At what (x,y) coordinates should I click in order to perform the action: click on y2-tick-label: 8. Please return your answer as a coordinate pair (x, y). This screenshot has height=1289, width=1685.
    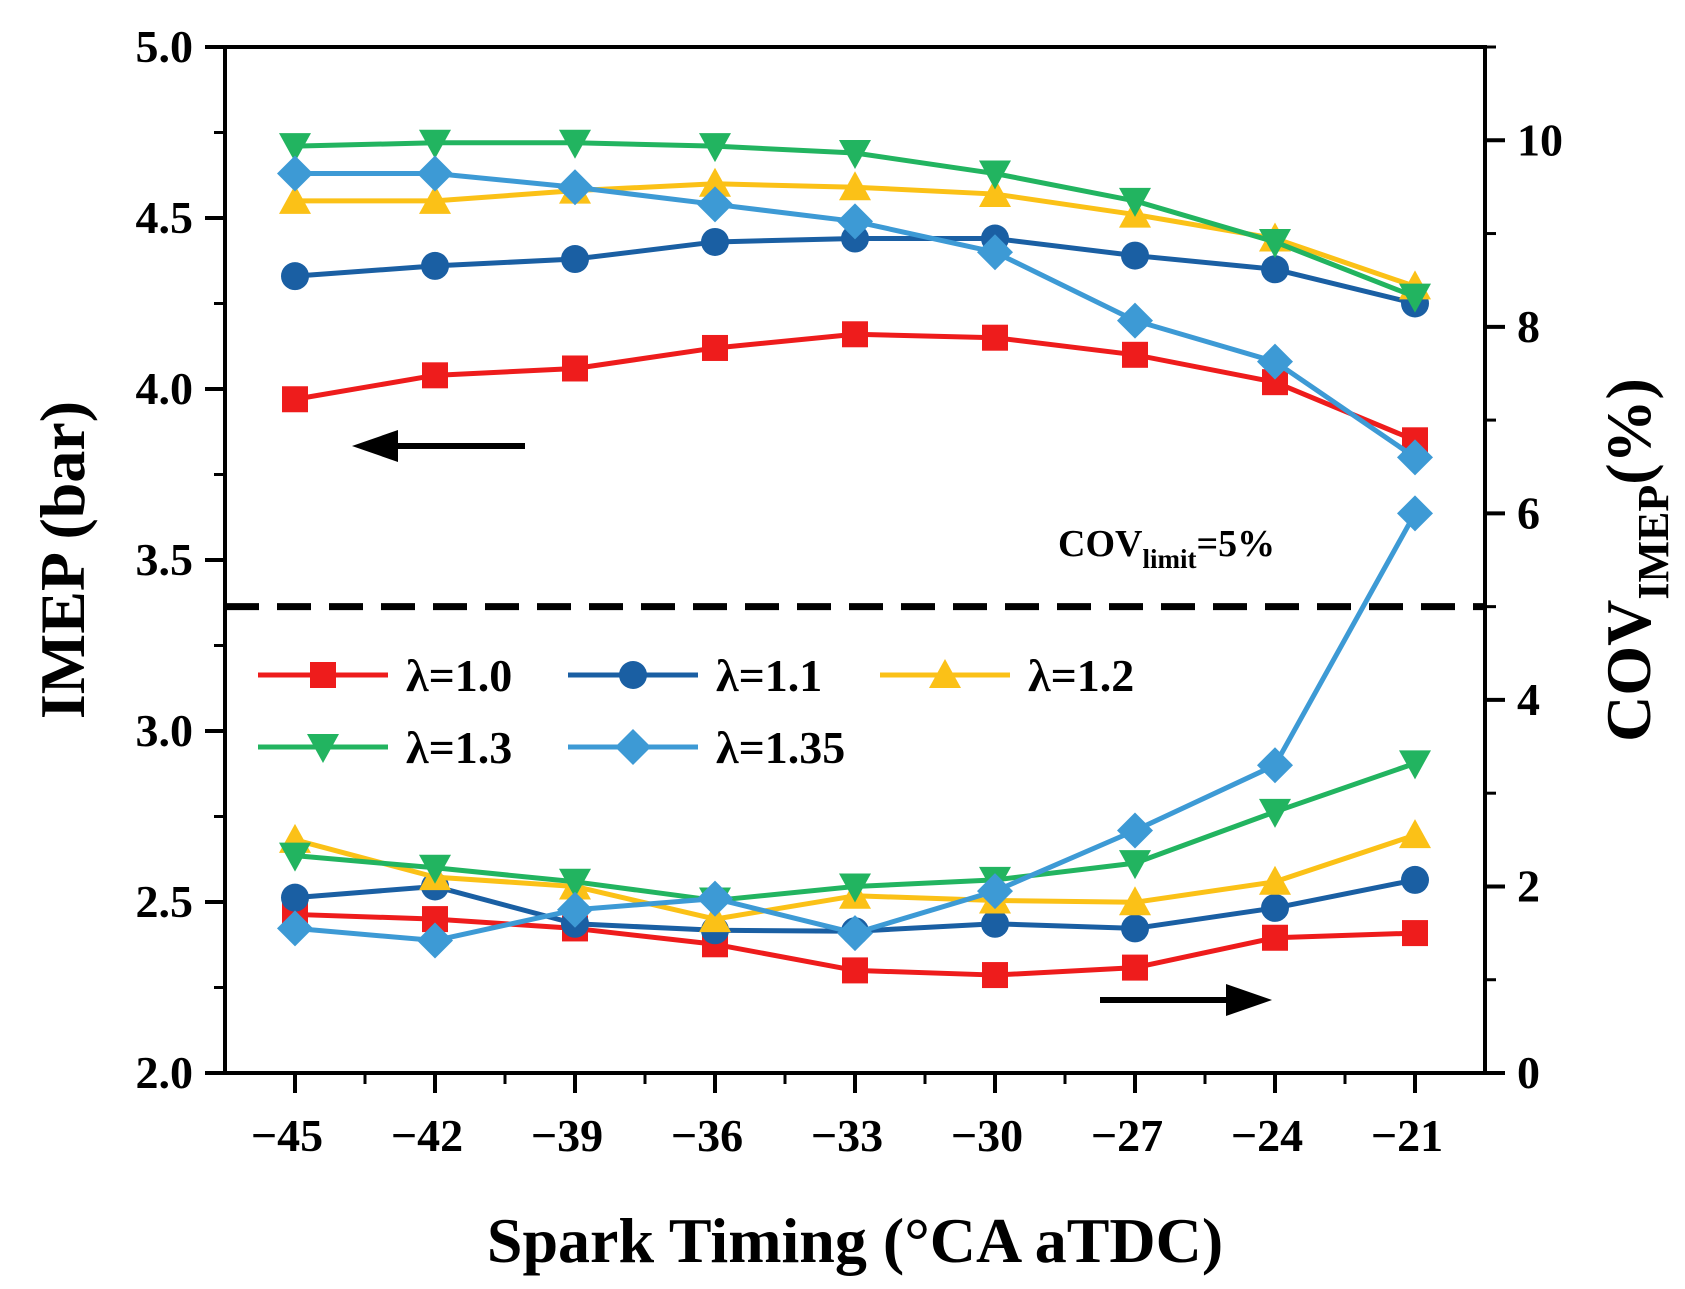
    Looking at the image, I should click on (1528, 326).